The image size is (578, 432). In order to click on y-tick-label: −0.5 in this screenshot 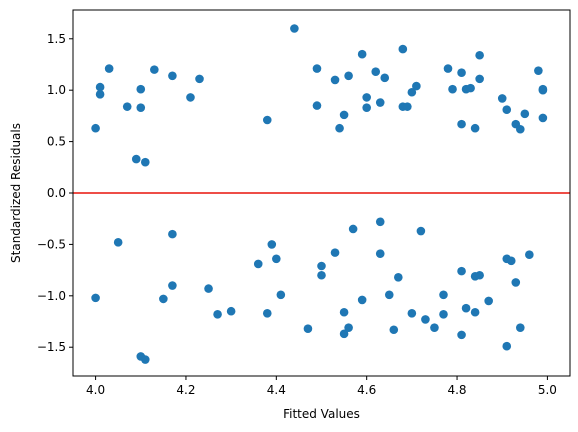, I will do `click(51, 244)`.